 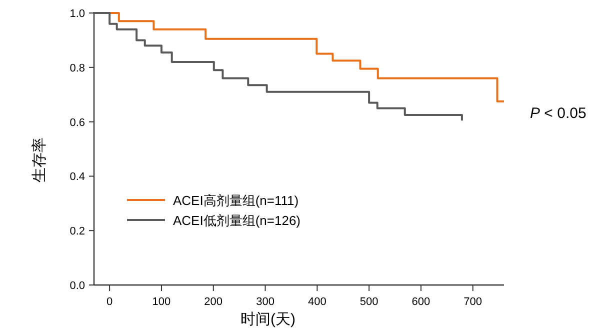 I want to click on y-tick-label: 0.0, so click(x=77, y=286).